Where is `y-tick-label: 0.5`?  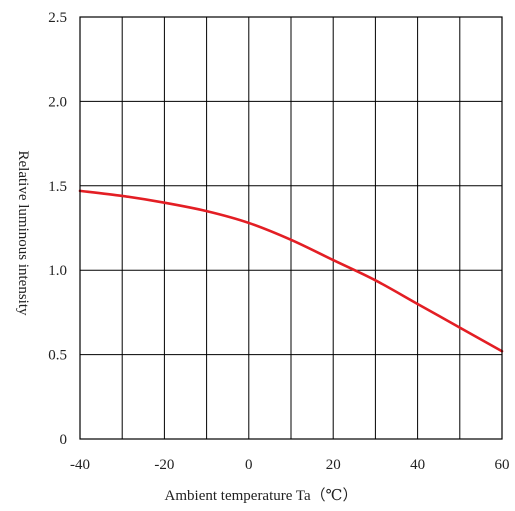
y-tick-label: 0.5 is located at coordinates (57, 356).